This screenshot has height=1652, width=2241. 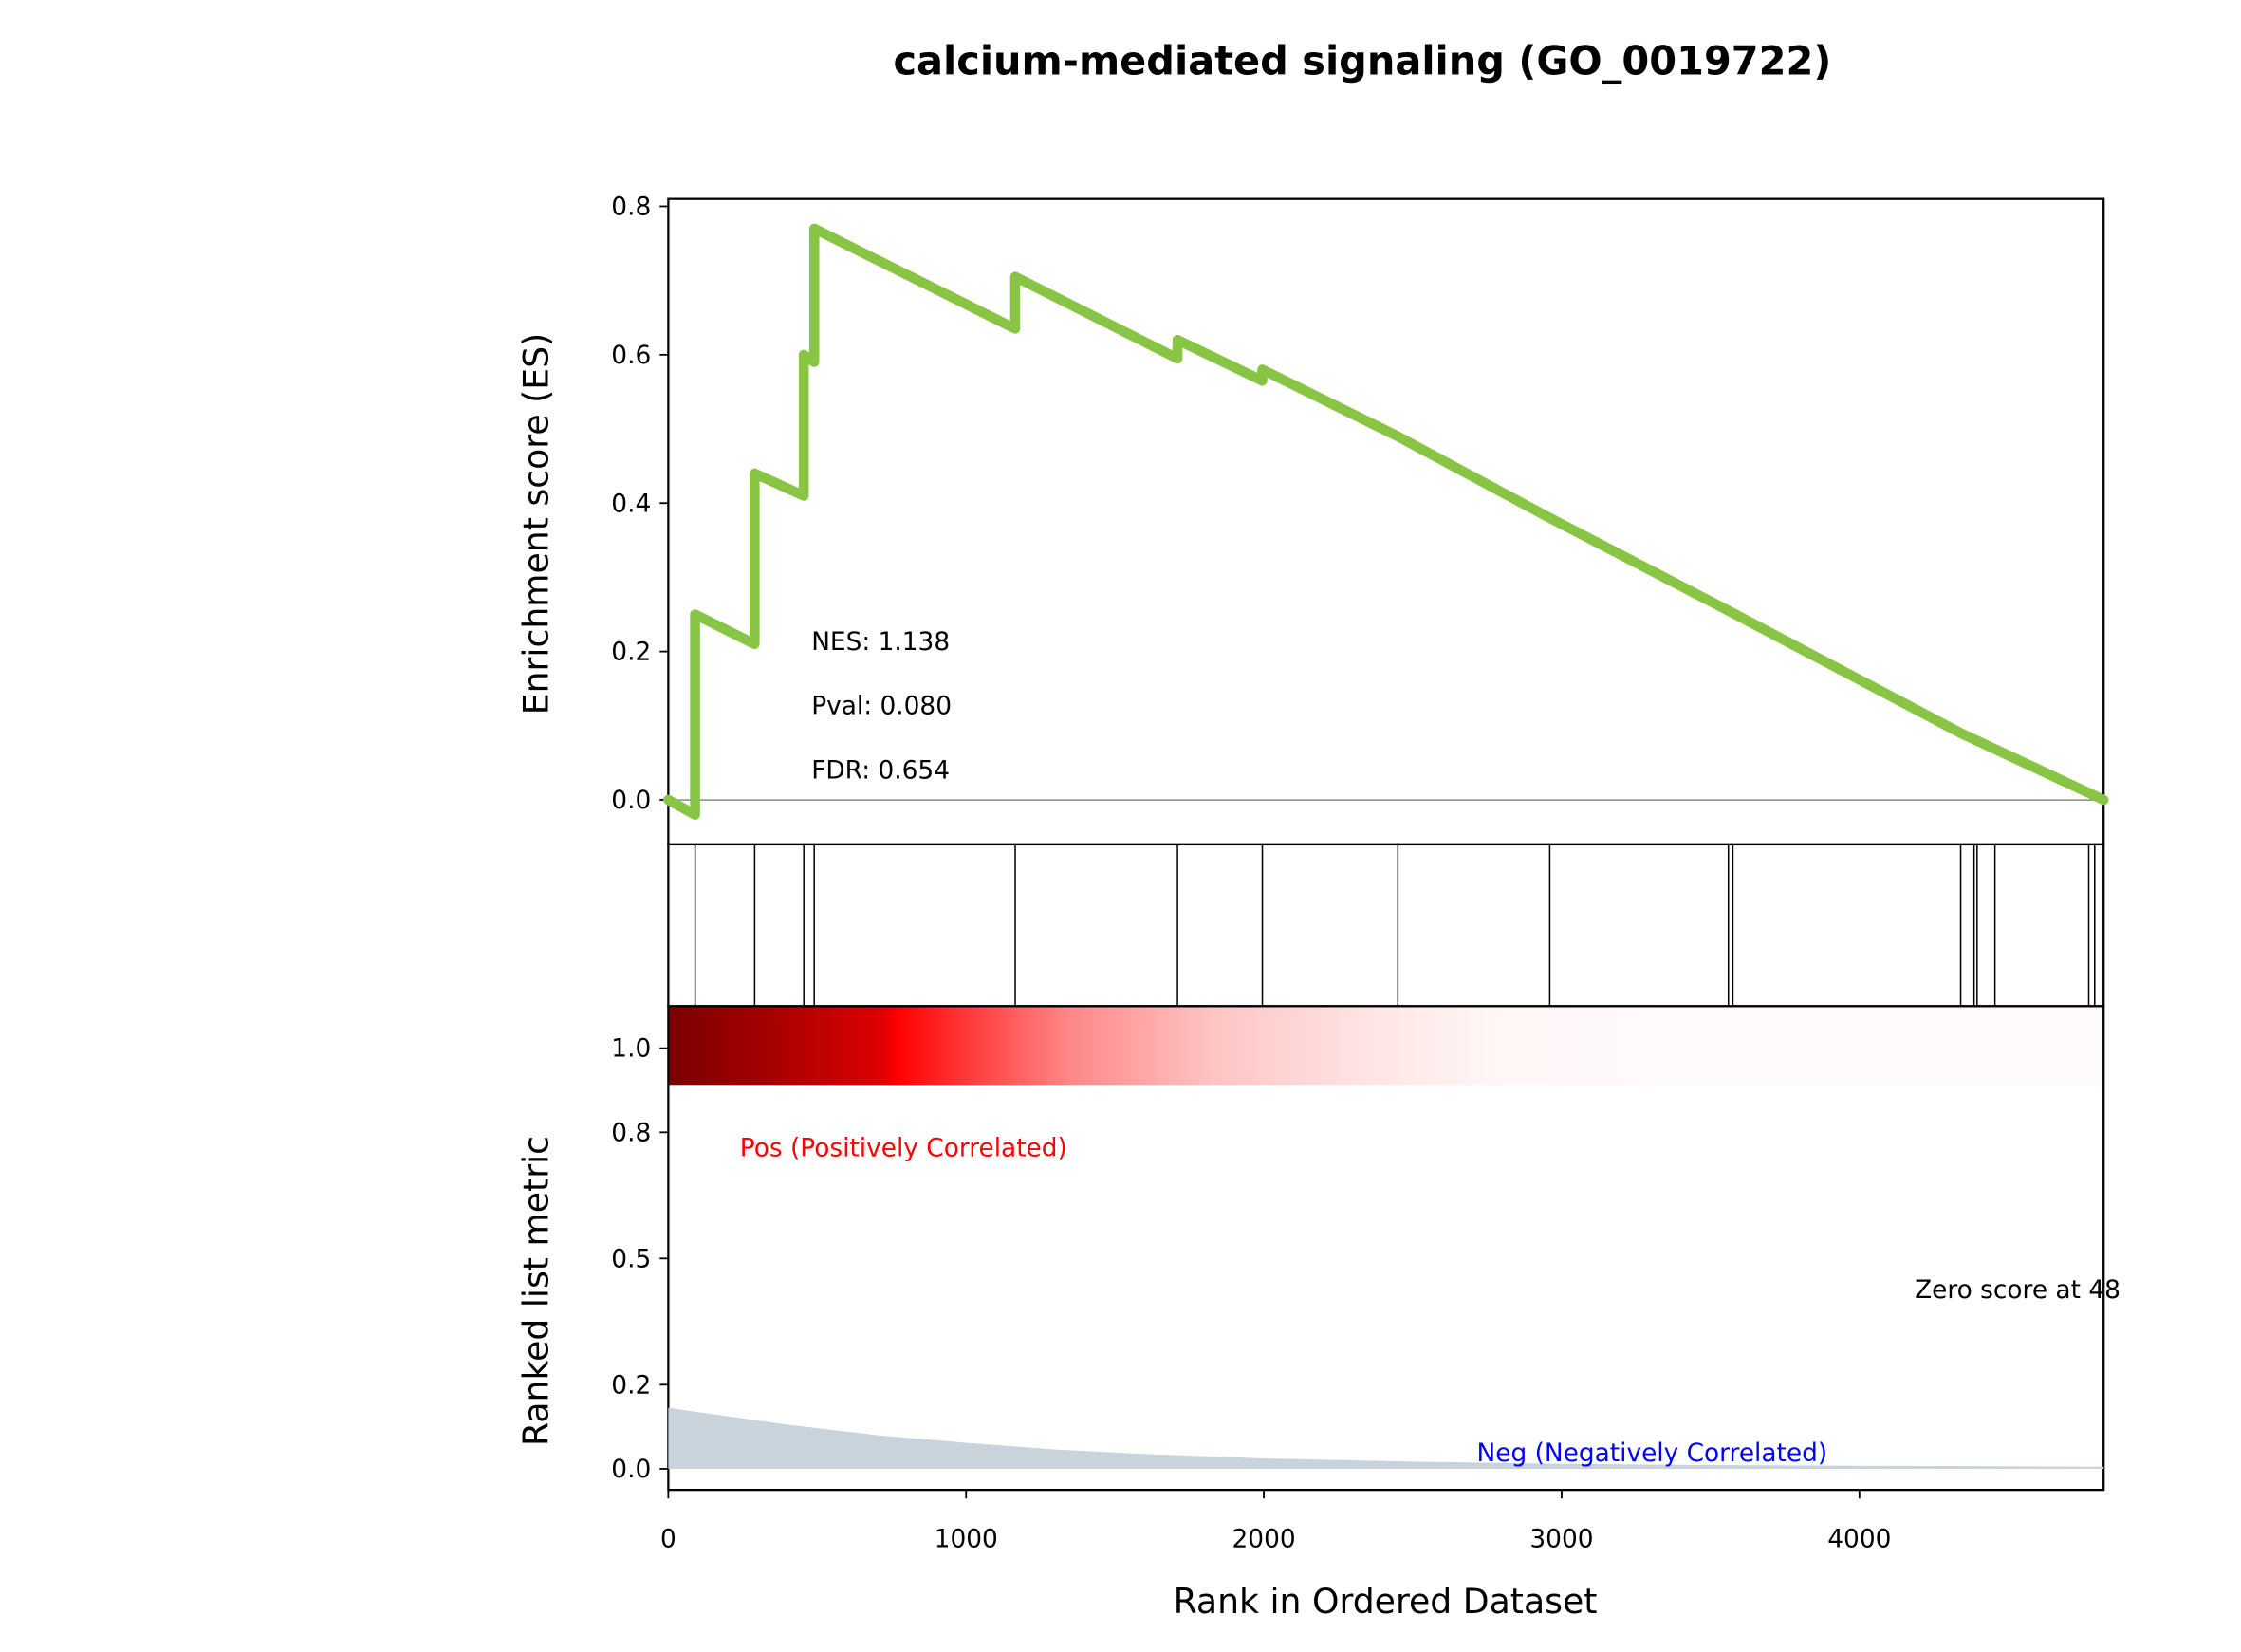 I want to click on fdr-annotation: FDR: 0.654, so click(x=880, y=771).